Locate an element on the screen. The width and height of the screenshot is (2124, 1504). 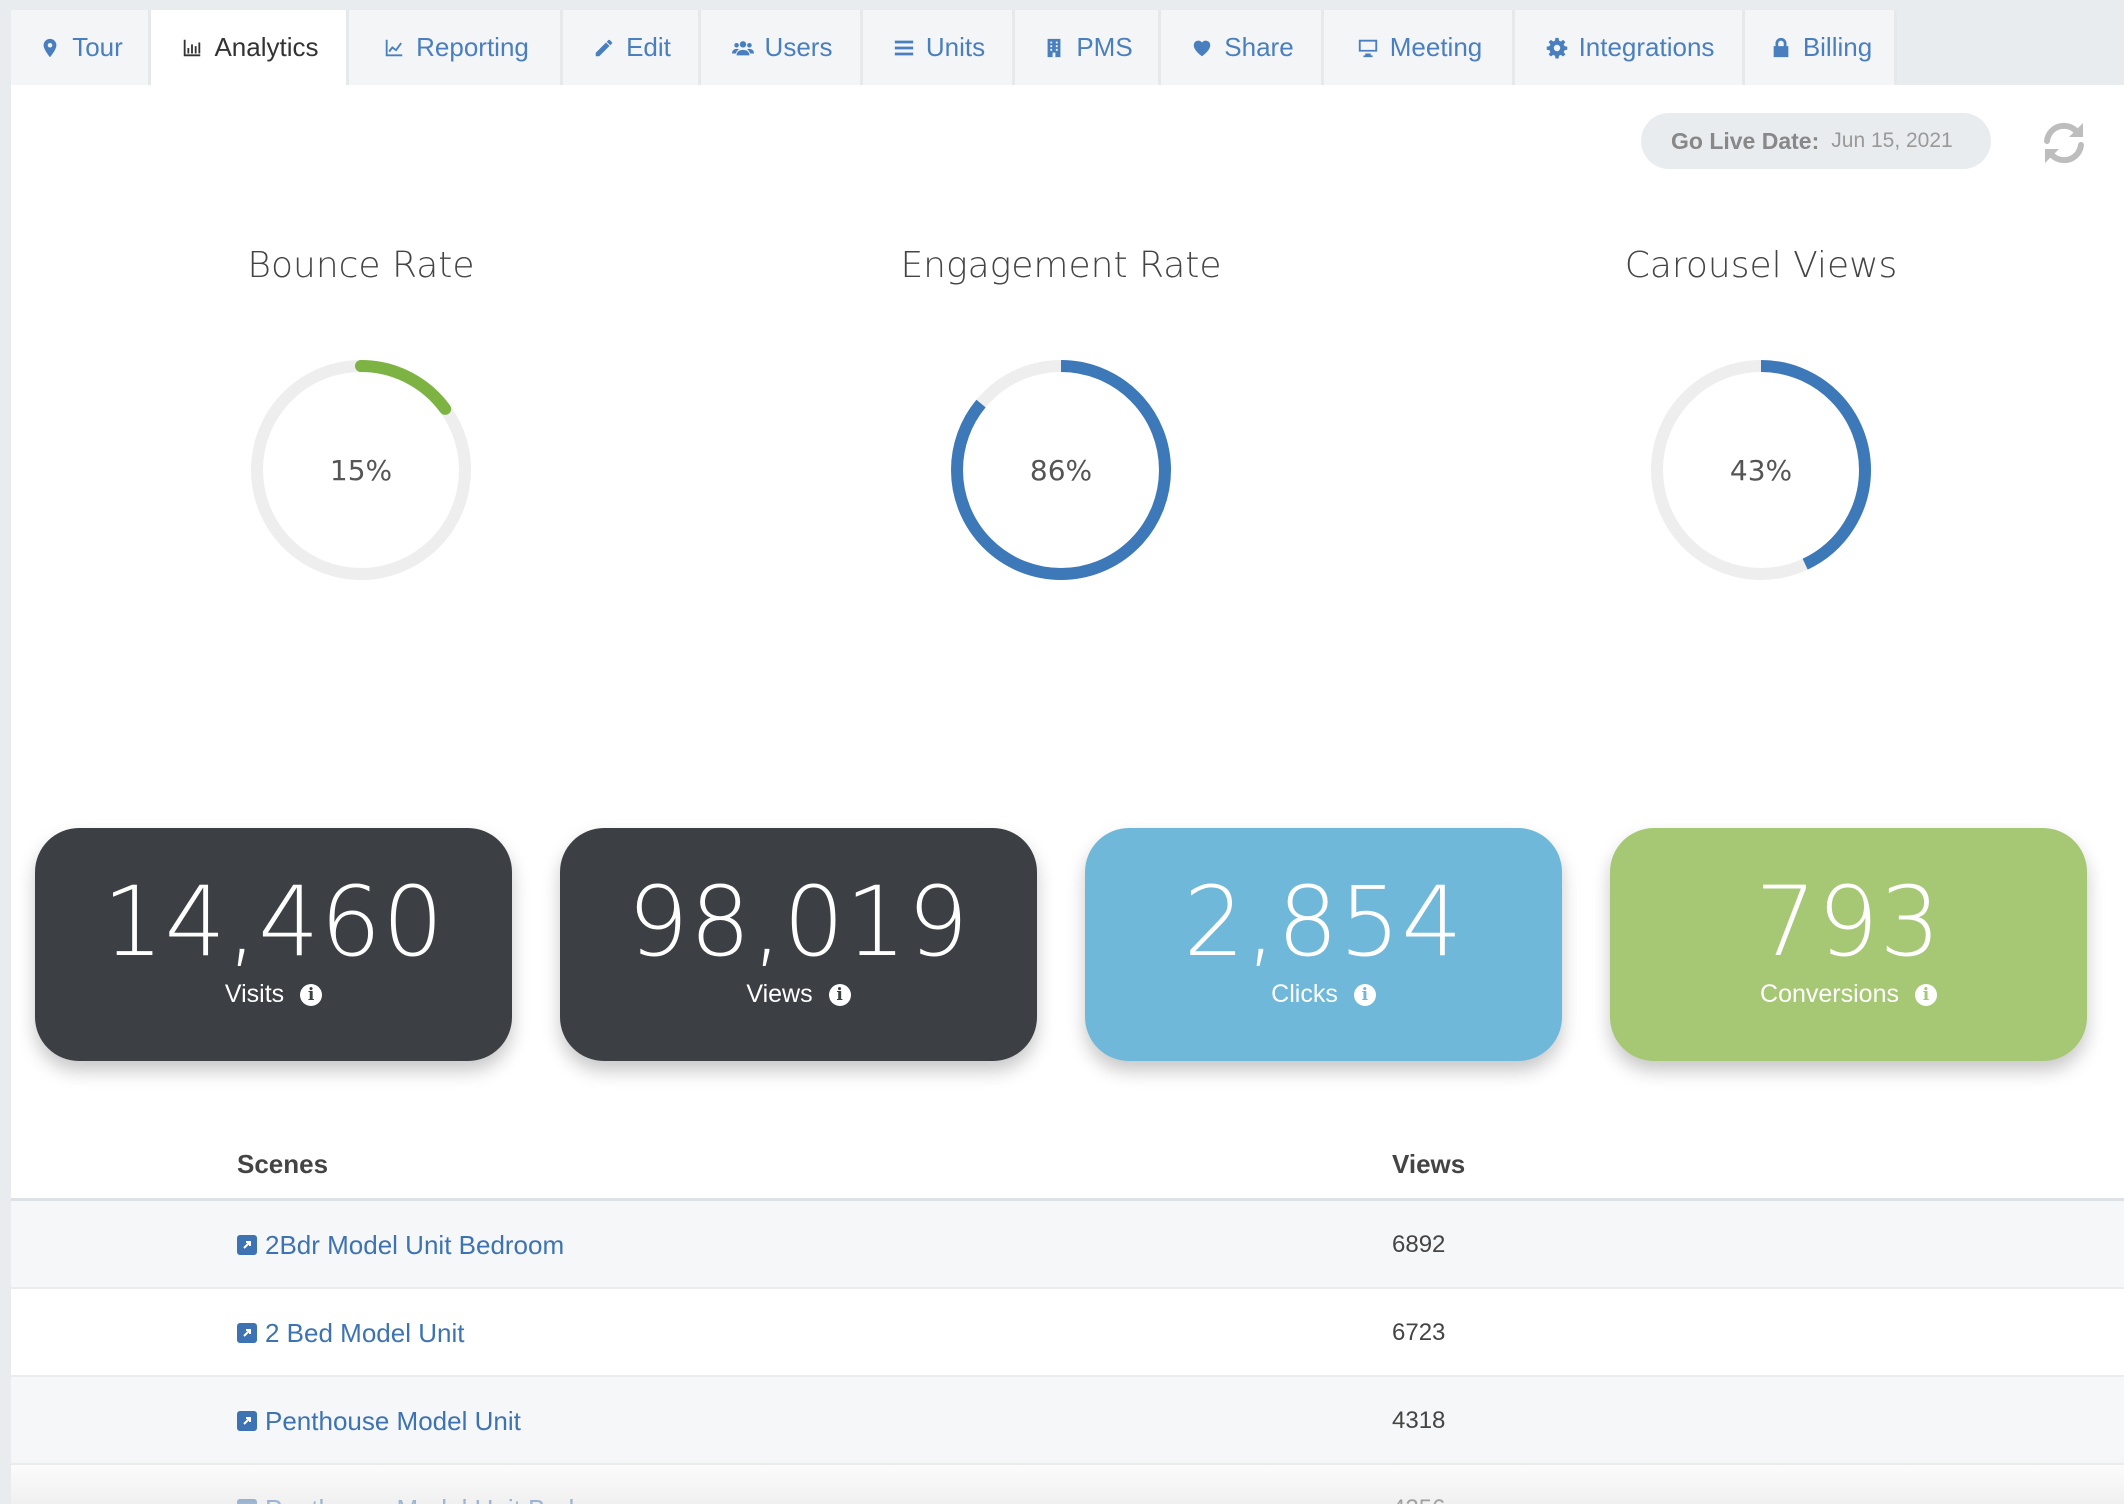
tab-label: Billing is located at coordinates (1837, 47).